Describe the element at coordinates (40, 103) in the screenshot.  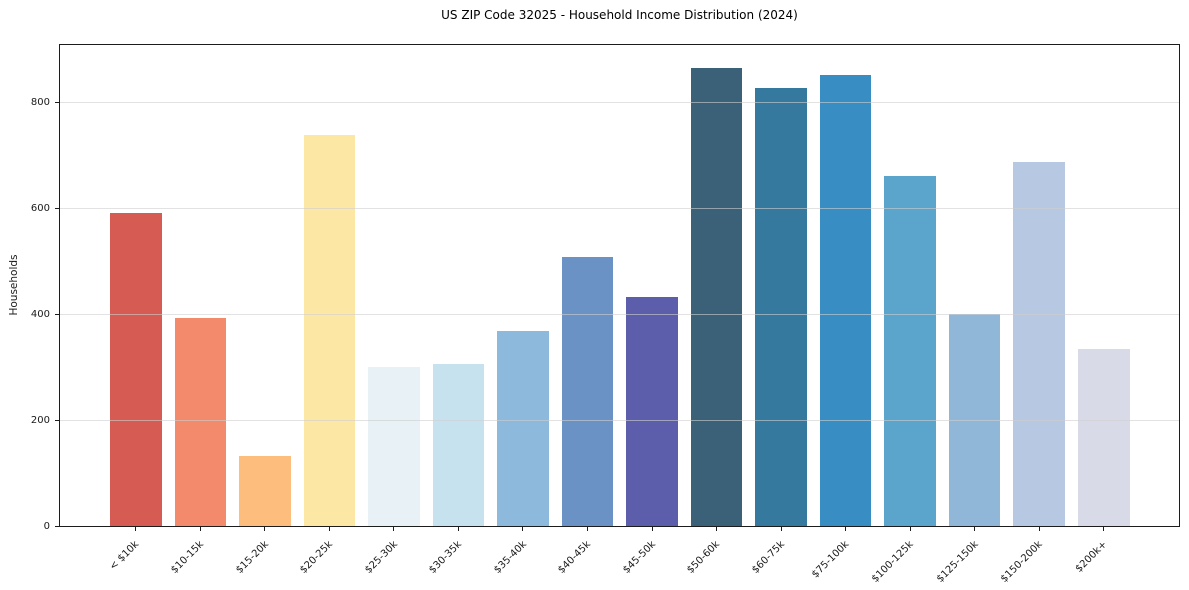
I see `y-tick-label: 800` at that location.